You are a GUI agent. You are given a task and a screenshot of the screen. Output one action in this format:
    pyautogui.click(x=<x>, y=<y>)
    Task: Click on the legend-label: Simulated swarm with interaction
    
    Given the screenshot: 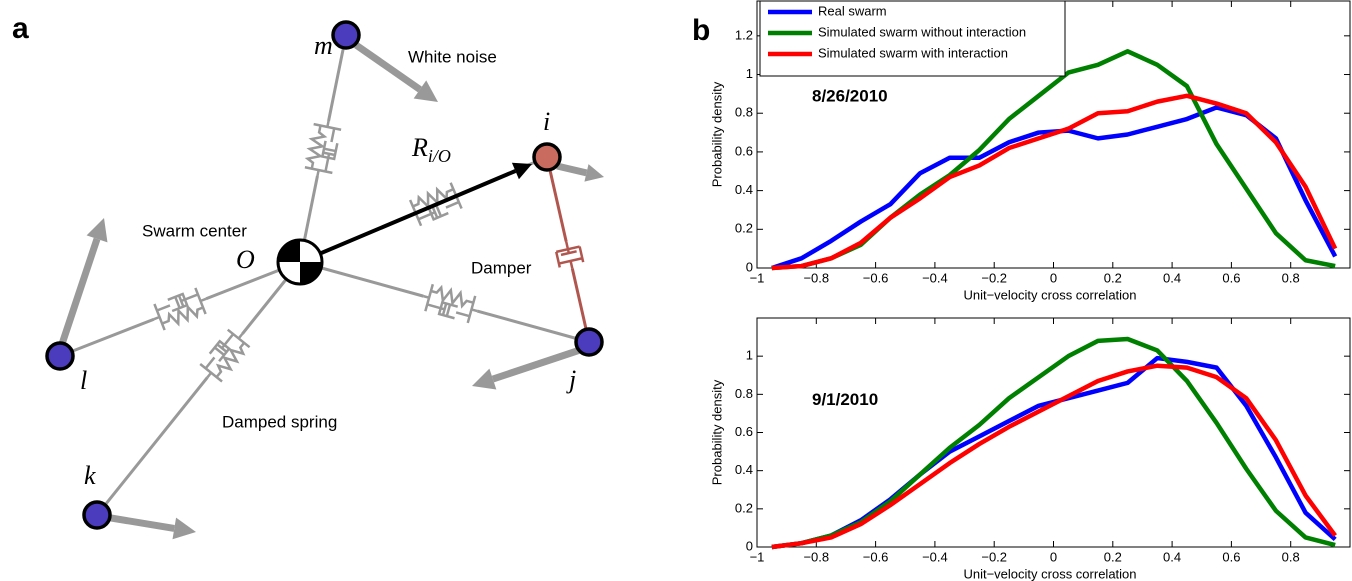 What is the action you would take?
    pyautogui.click(x=913, y=52)
    